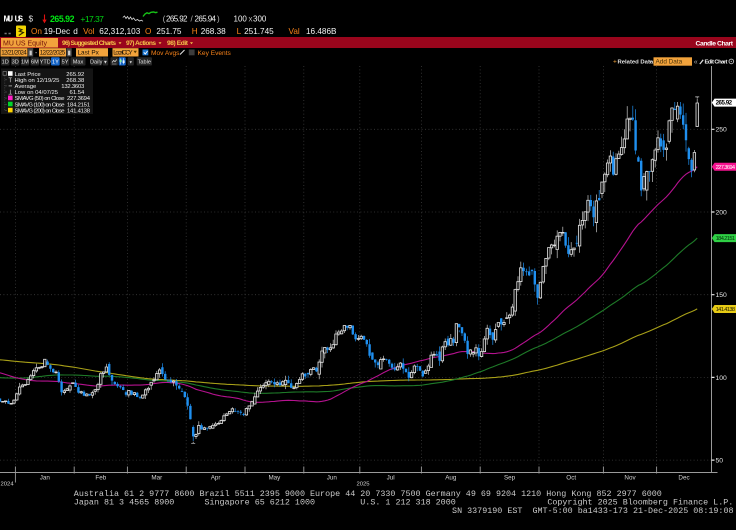  I want to click on svg-text: 16.486B, so click(321, 31).